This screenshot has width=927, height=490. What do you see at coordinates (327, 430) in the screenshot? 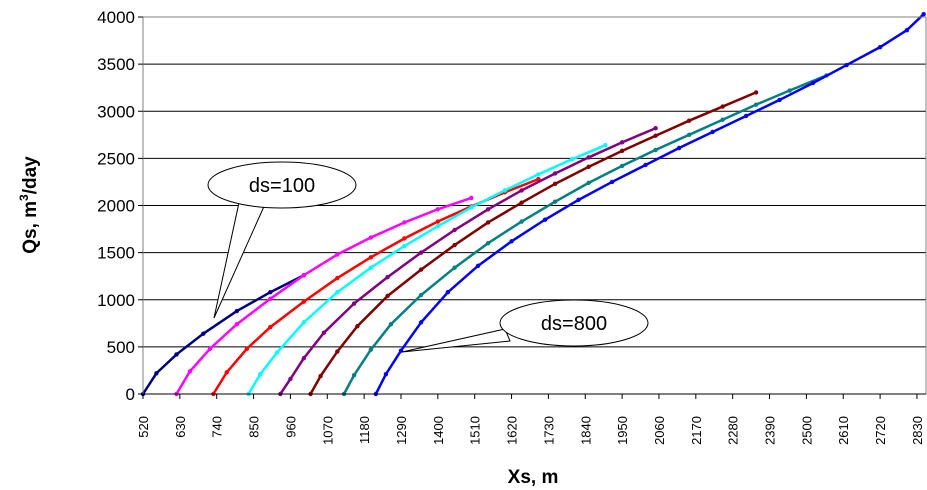
I see `x-tick-label: 1070` at bounding box center [327, 430].